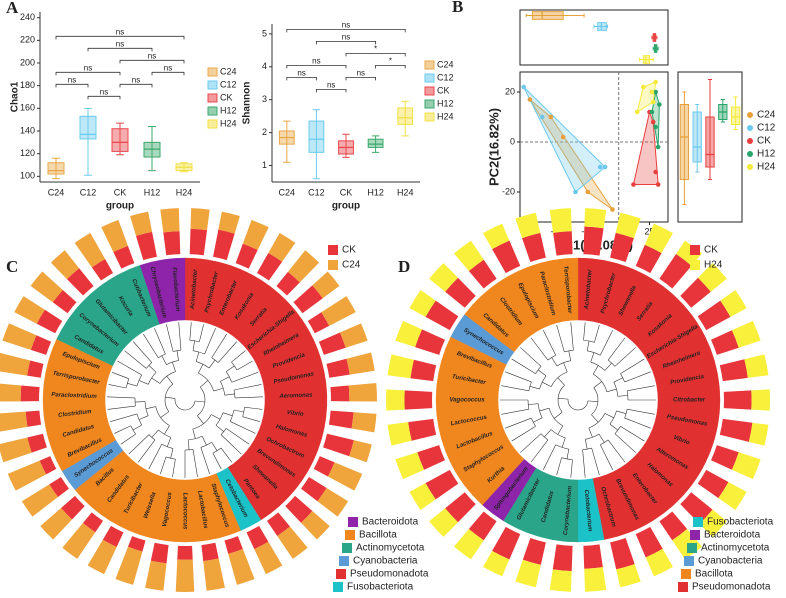 The height and width of the screenshot is (598, 786). I want to click on y-tick-label: 140, so click(27, 130).